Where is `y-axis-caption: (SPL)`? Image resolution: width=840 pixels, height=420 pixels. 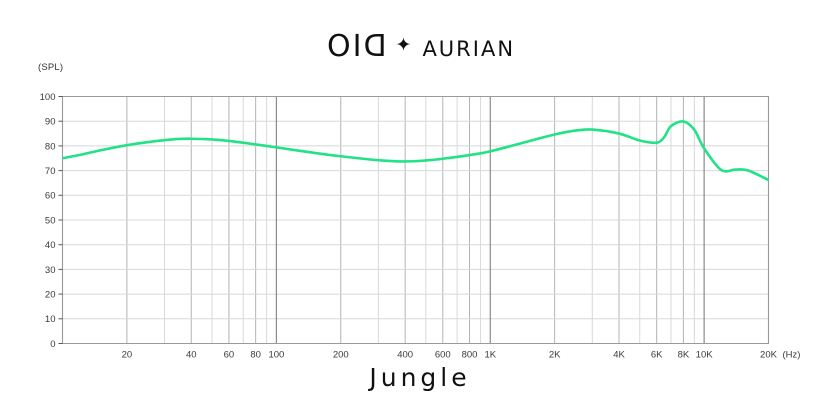
y-axis-caption: (SPL) is located at coordinates (51, 67).